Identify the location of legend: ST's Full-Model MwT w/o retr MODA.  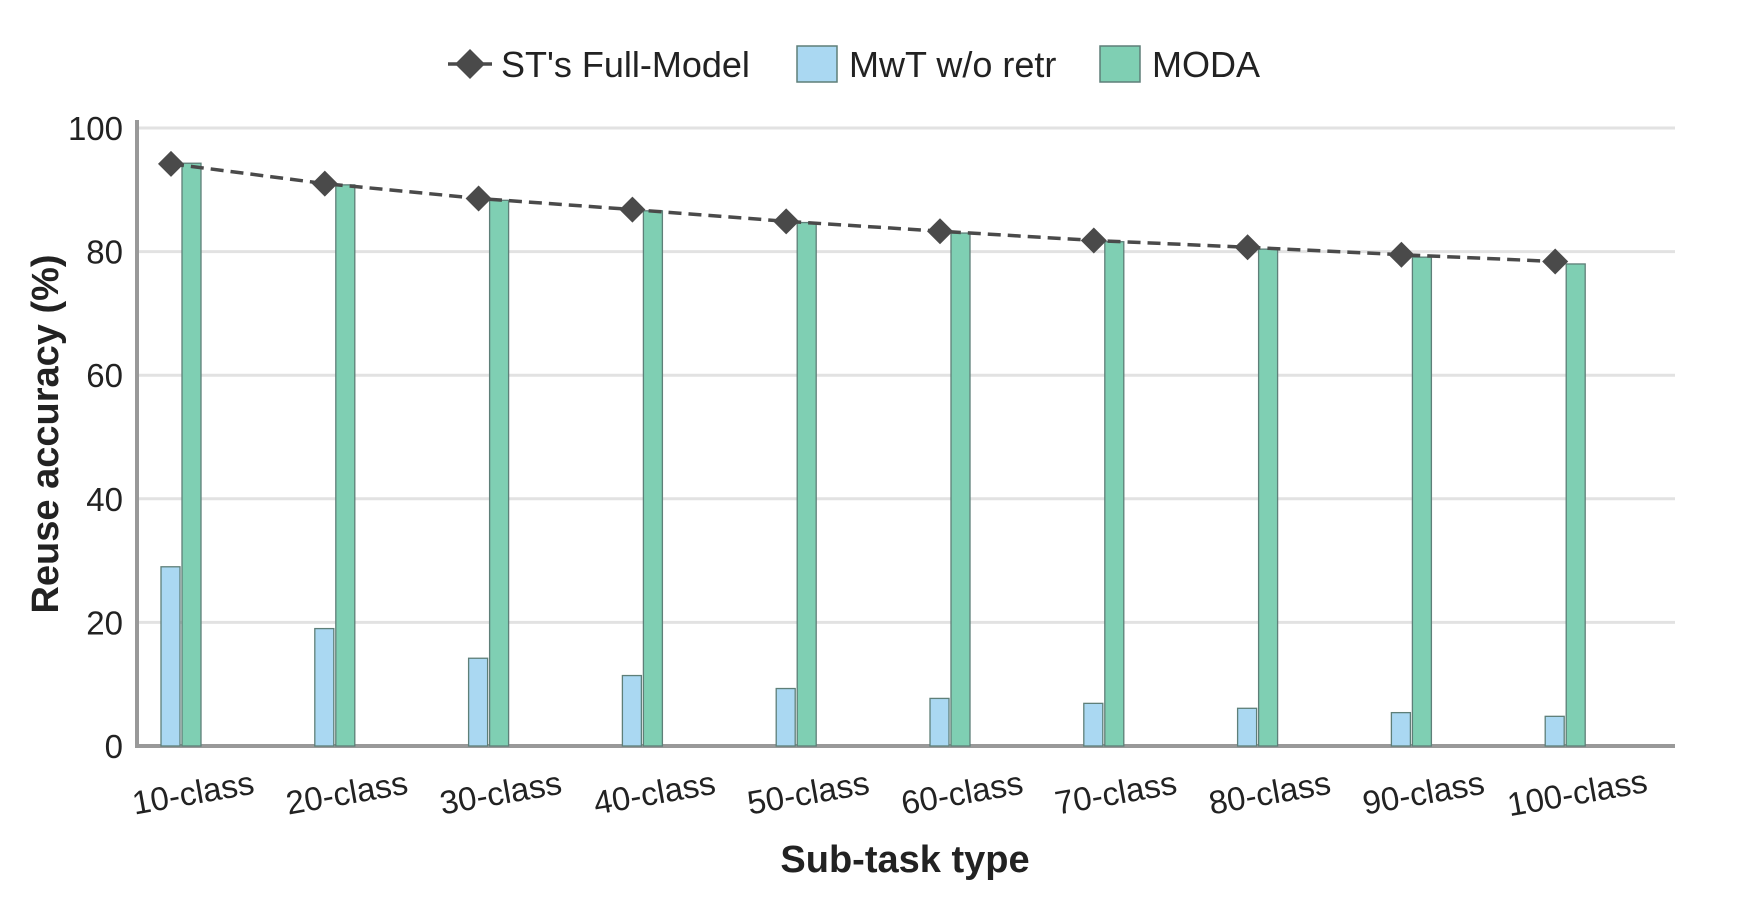
(854, 64).